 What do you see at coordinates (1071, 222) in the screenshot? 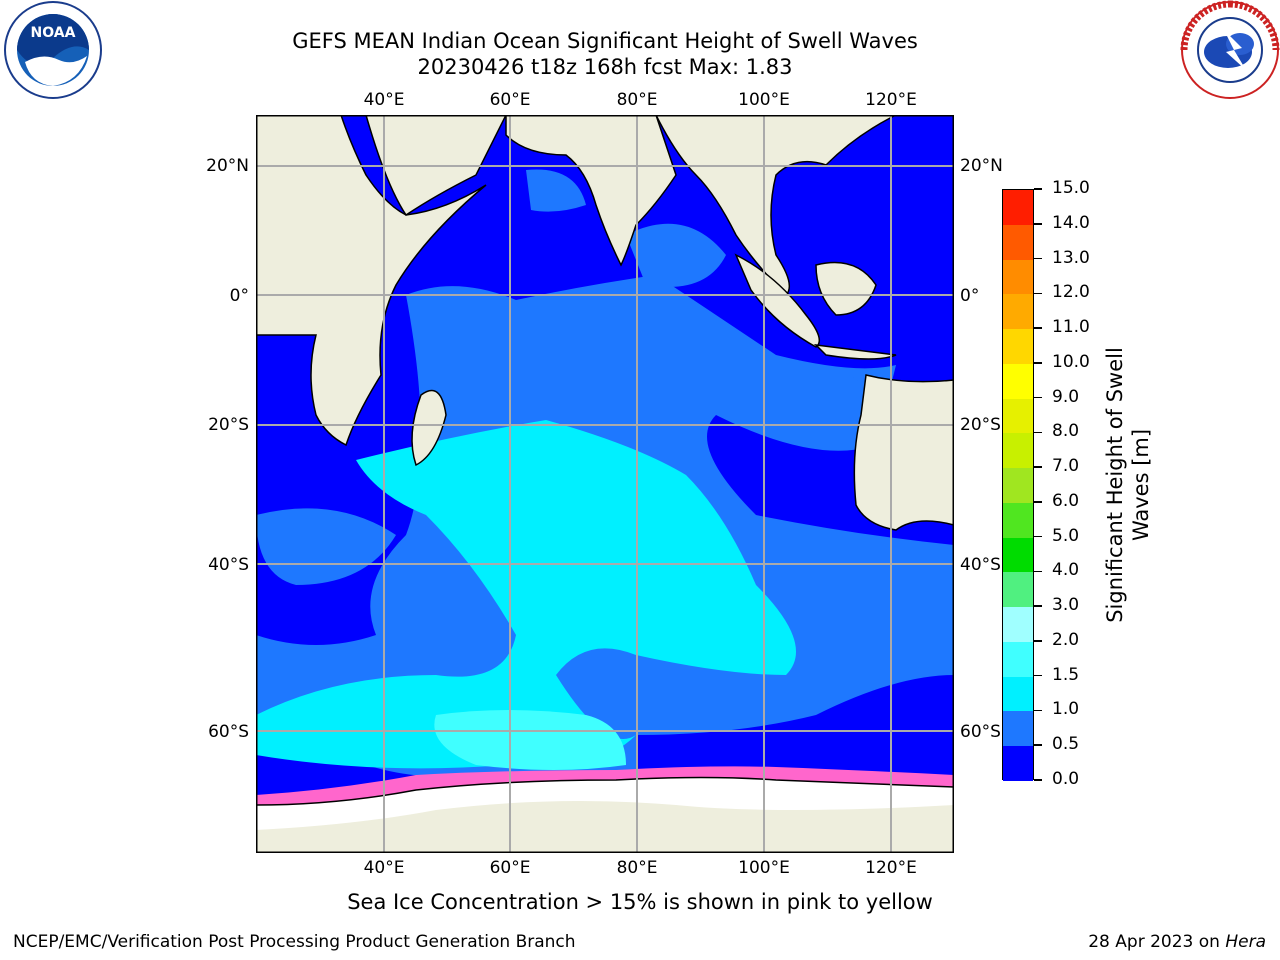
I see `colorbar-tick-label: 14.0` at bounding box center [1071, 222].